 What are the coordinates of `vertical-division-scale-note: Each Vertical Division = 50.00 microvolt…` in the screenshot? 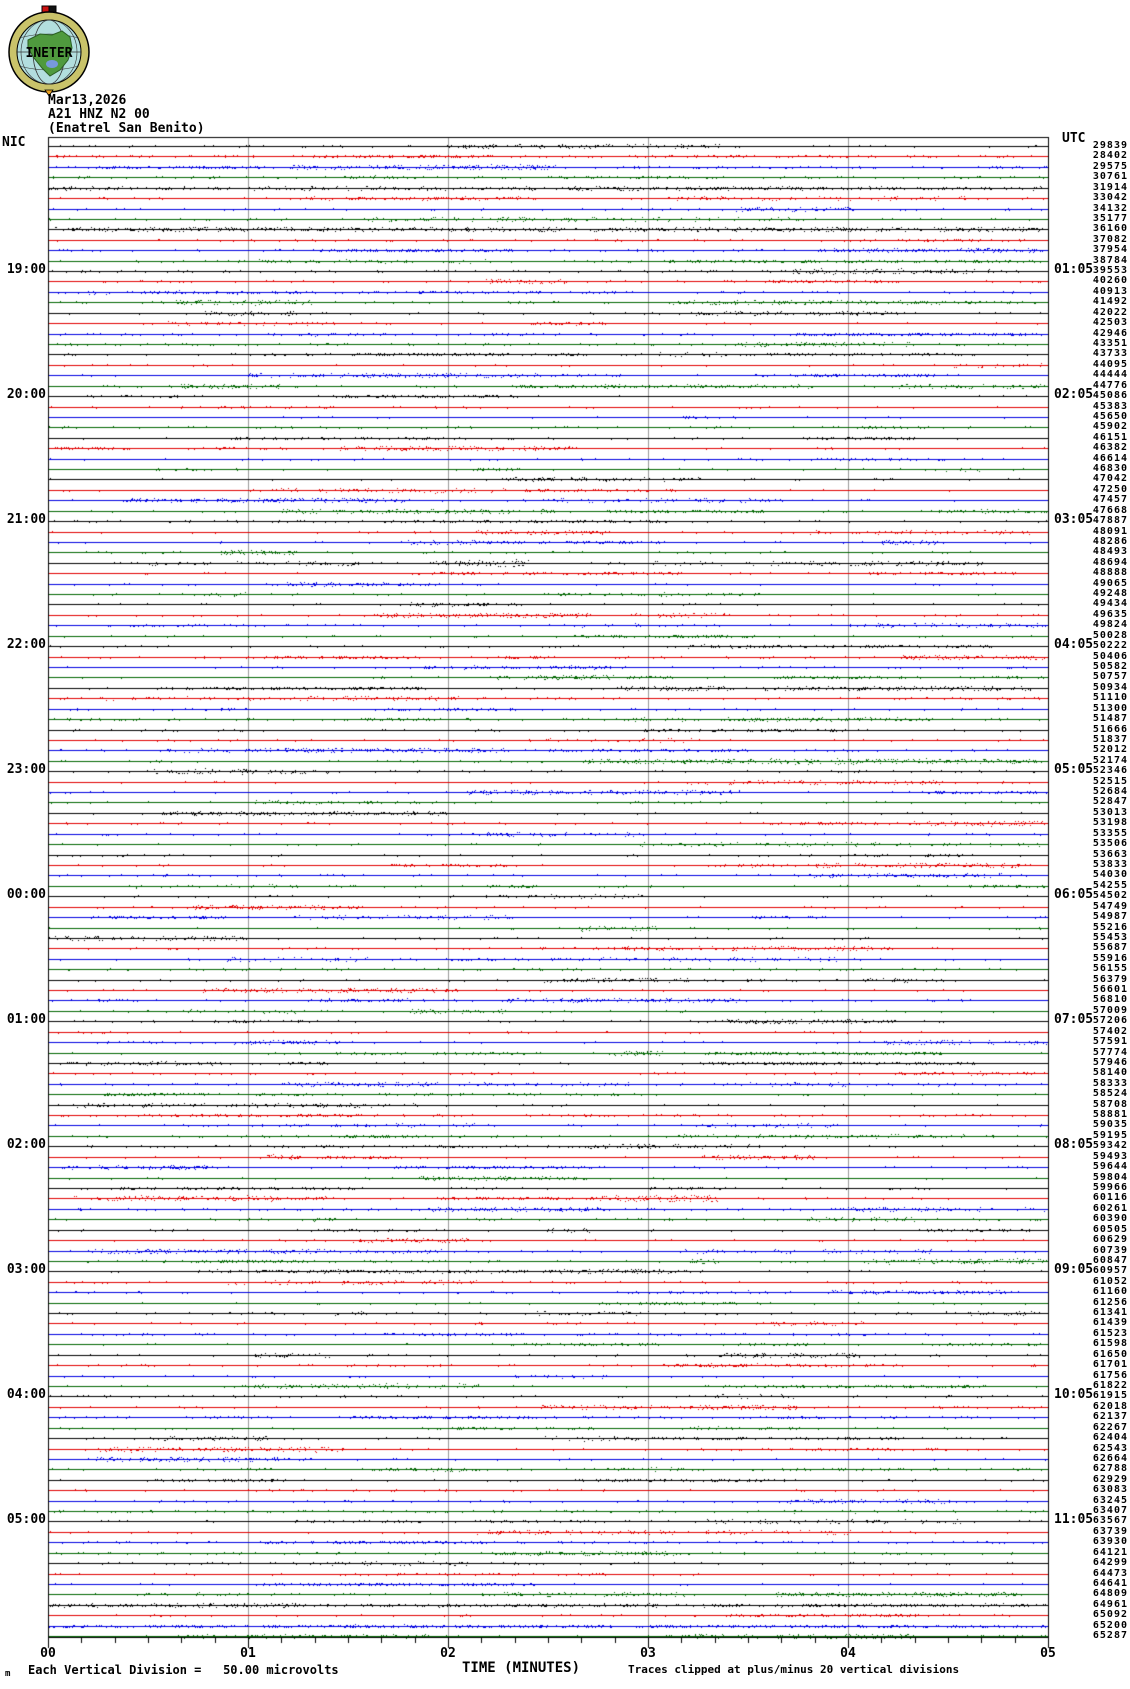 It's located at (183, 1670).